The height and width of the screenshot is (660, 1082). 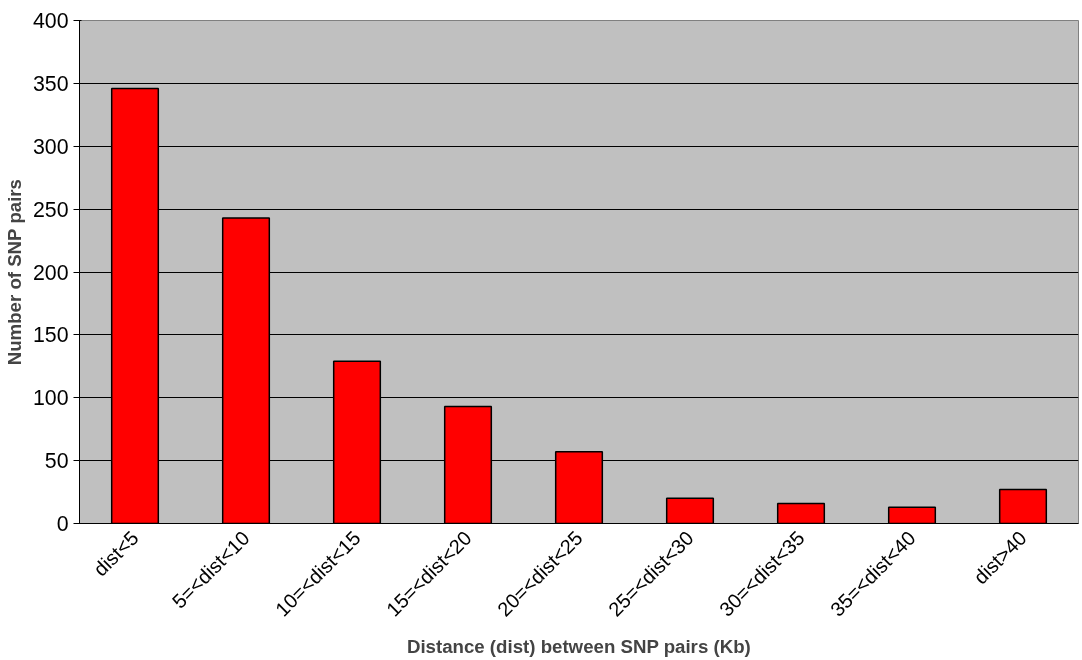 I want to click on x-axis-title: Distance (dist) between SNP pairs (Kb), so click(x=578, y=647).